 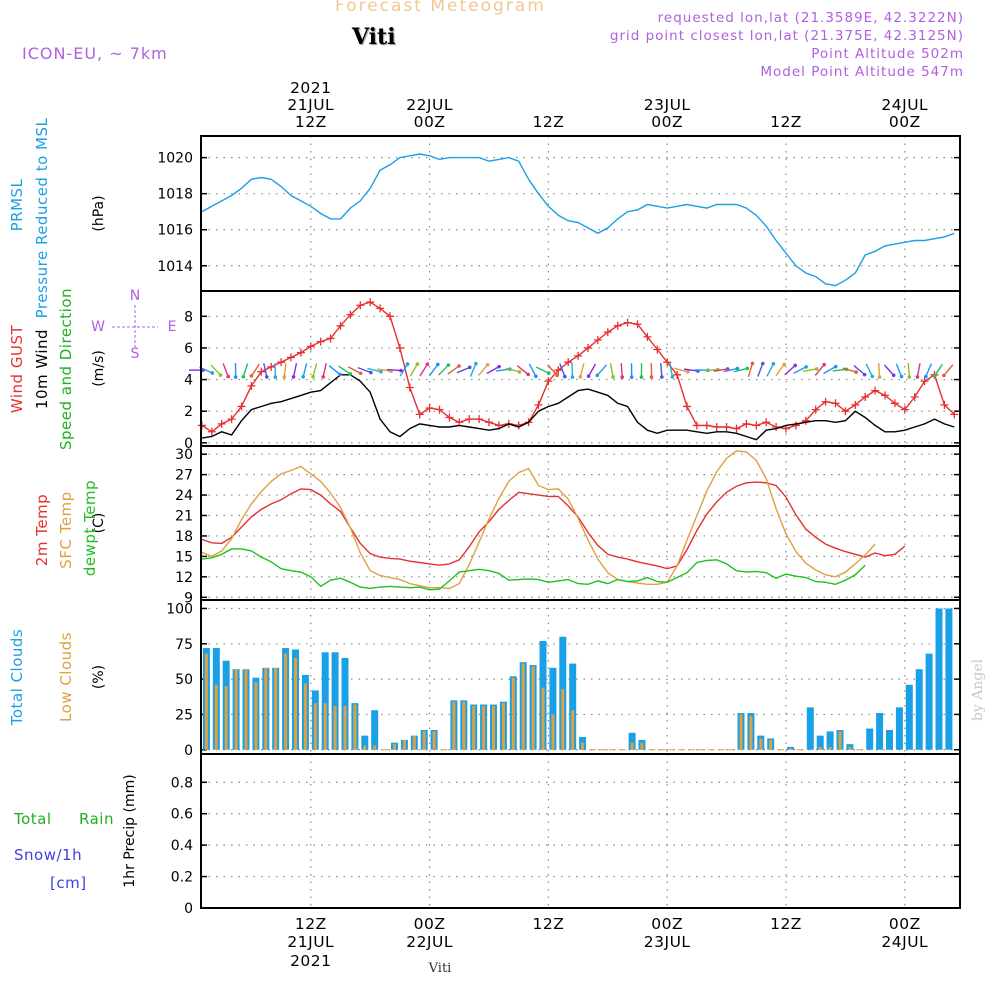 What do you see at coordinates (440, 968) in the screenshot?
I see `footer-location: Viti` at bounding box center [440, 968].